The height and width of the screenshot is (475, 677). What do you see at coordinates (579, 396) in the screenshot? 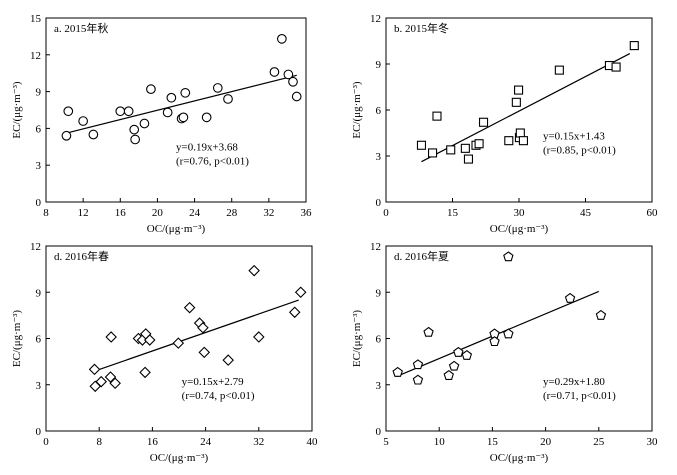
I see `regression-stats: (r=0.71, p<0.01)` at bounding box center [579, 396].